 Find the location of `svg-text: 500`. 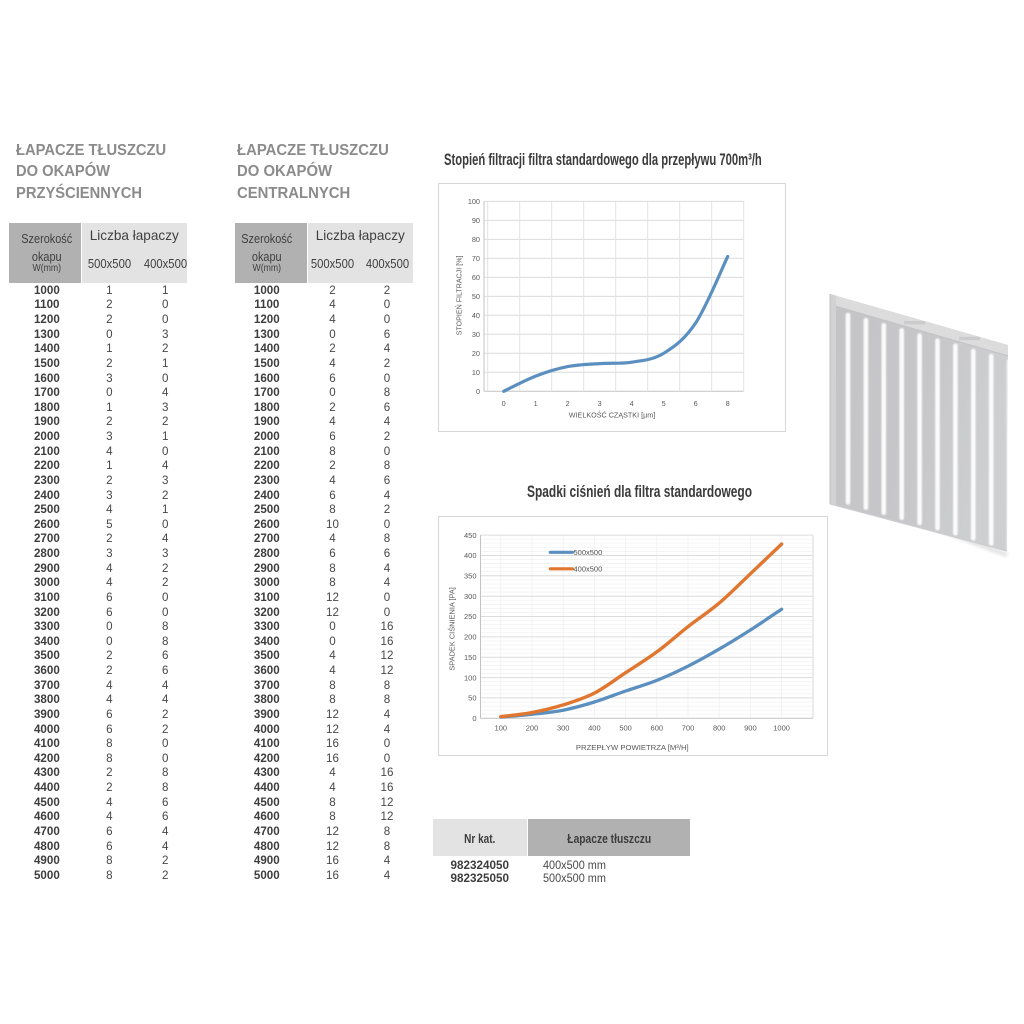

svg-text: 500 is located at coordinates (625, 728).